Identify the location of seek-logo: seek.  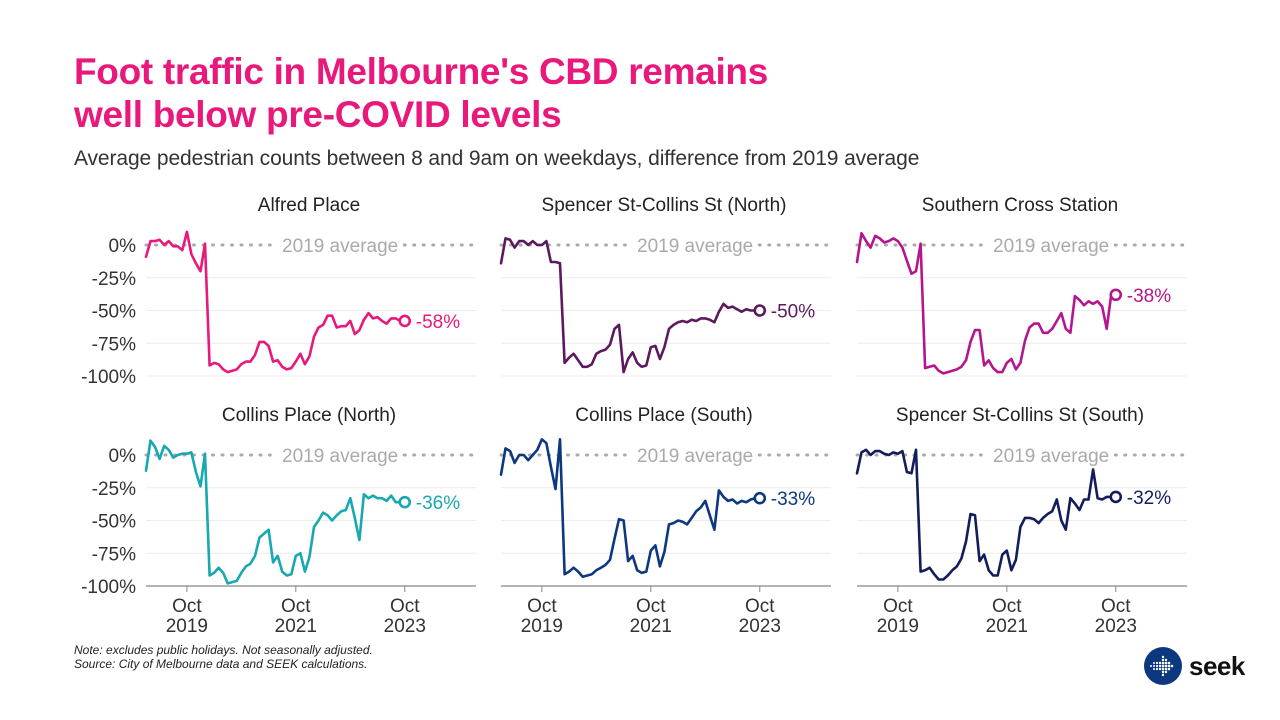
(1194, 666).